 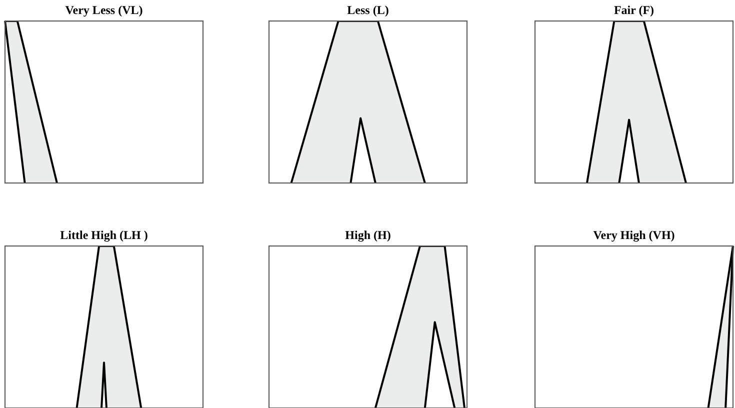 I want to click on chart-title: Little High (LH ), so click(x=104, y=235).